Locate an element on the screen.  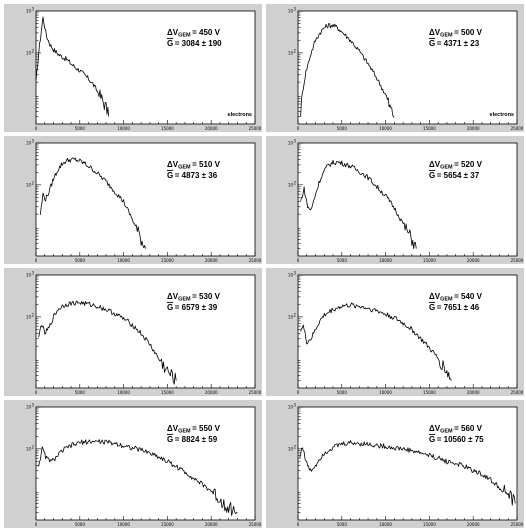
gain-annotation: G = 8824 ± 59 is located at coordinates (192, 439).